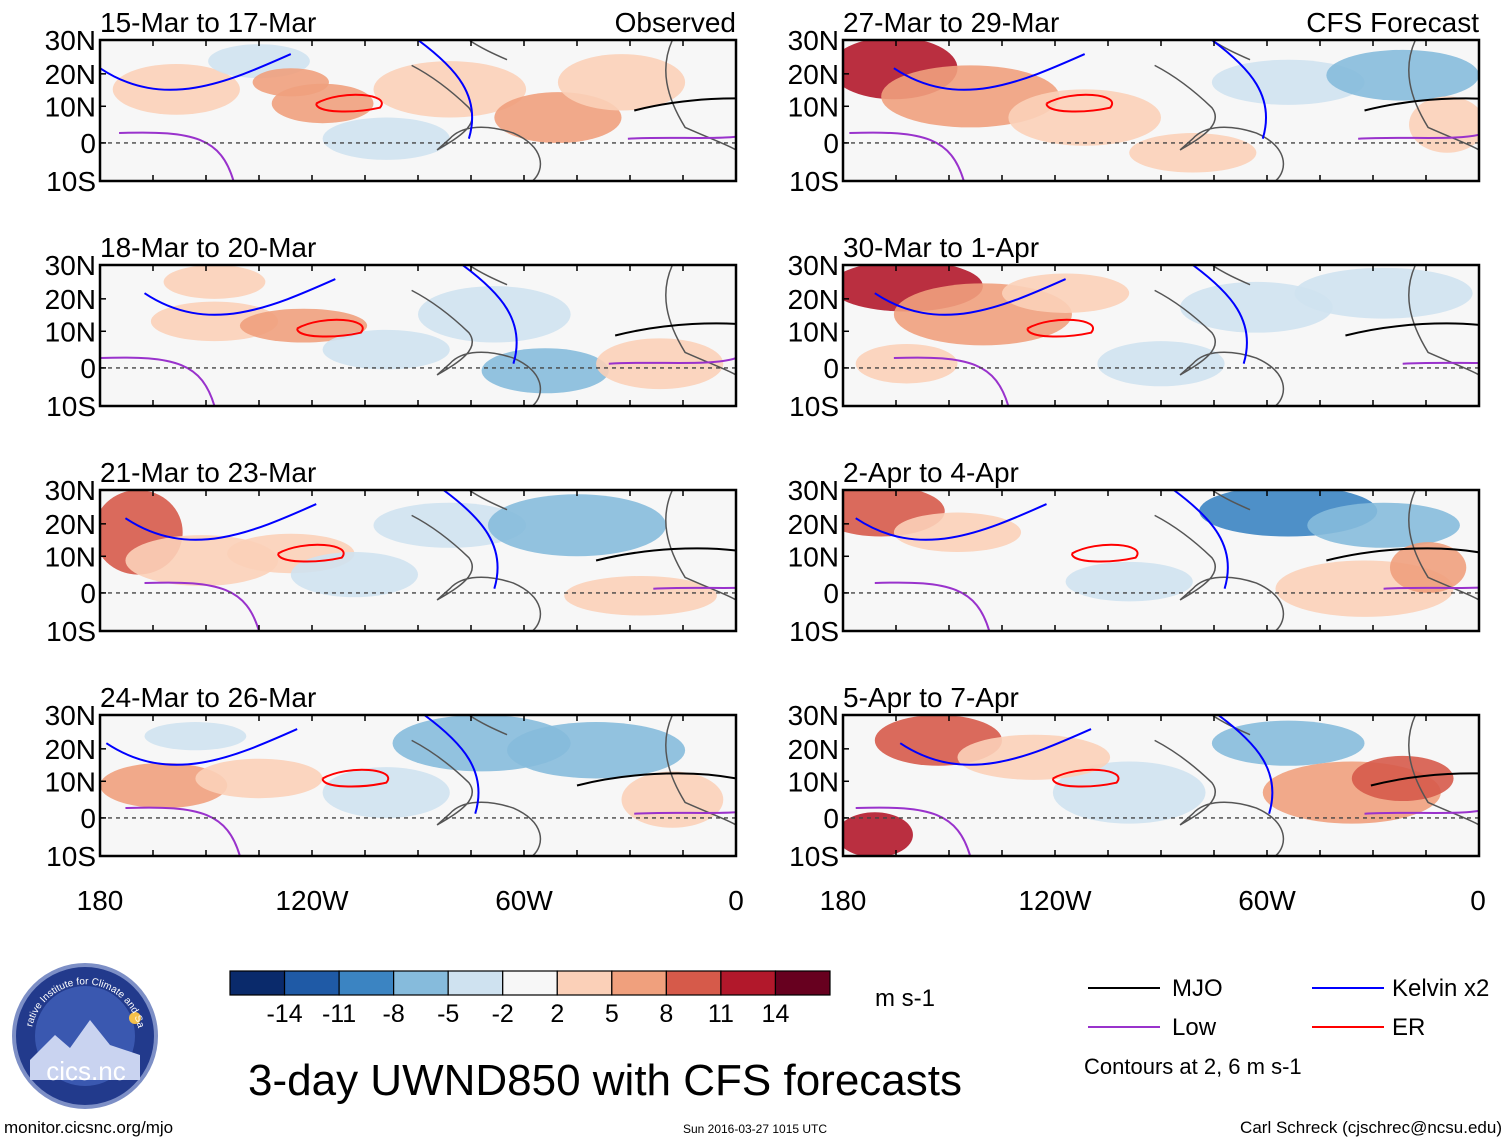 The height and width of the screenshot is (1142, 1510). What do you see at coordinates (88, 1127) in the screenshot?
I see `footer-url: monitor.cicsnc.org/mjo` at bounding box center [88, 1127].